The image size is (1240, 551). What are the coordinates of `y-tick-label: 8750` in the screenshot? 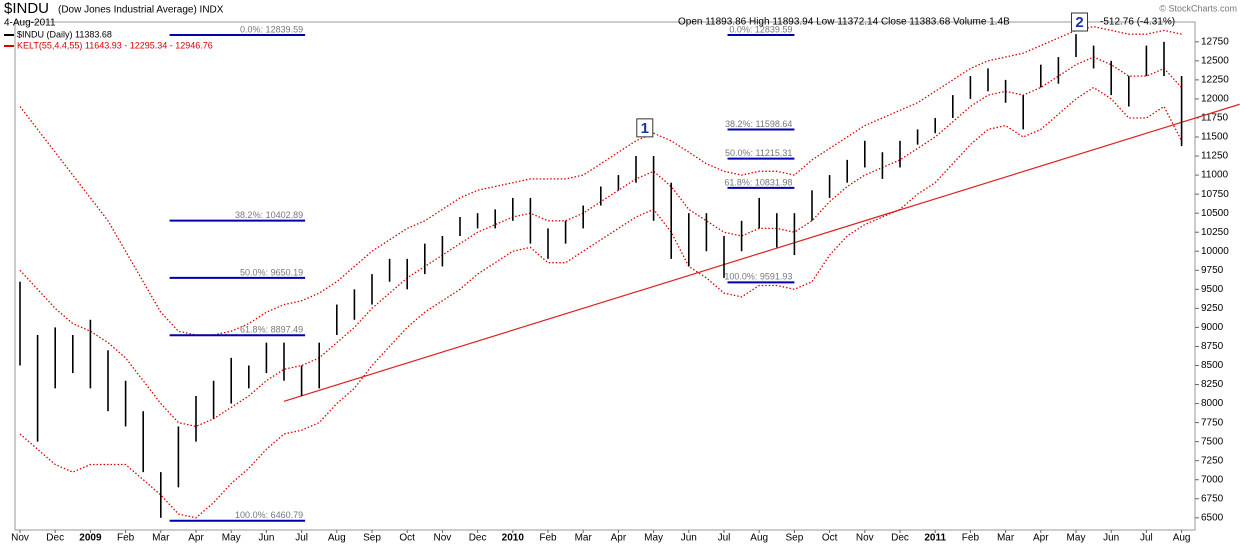 It's located at (1212, 346).